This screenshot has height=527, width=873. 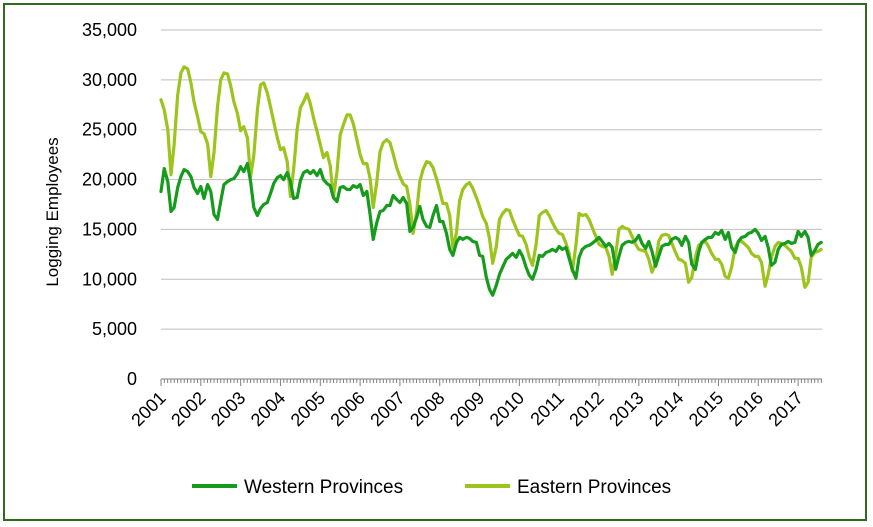 I want to click on legend: Western Provinces Eastern Provinces, so click(x=431, y=487).